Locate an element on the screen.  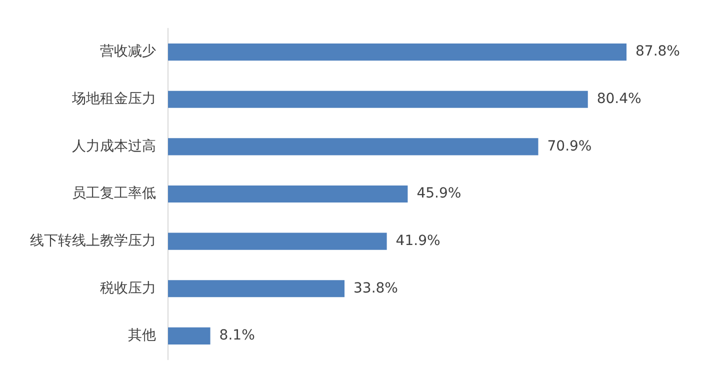
data-label: 70.9% is located at coordinates (569, 146).